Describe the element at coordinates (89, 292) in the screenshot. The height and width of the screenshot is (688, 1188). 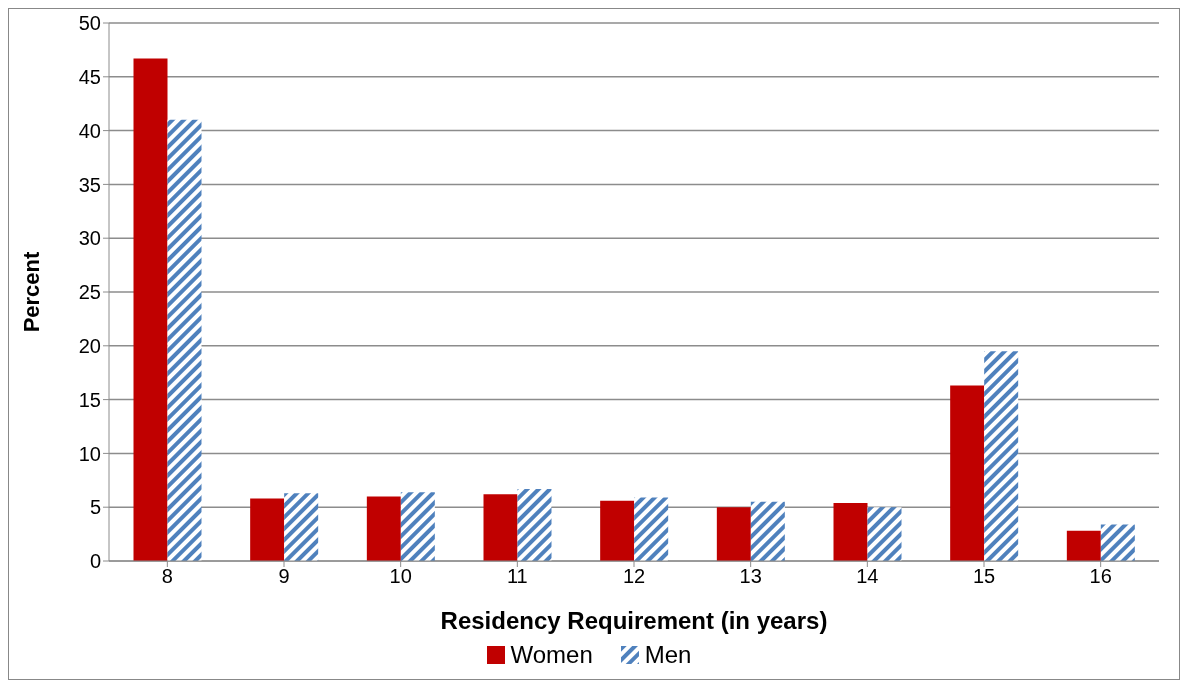
I see `y-tick-label: 25` at that location.